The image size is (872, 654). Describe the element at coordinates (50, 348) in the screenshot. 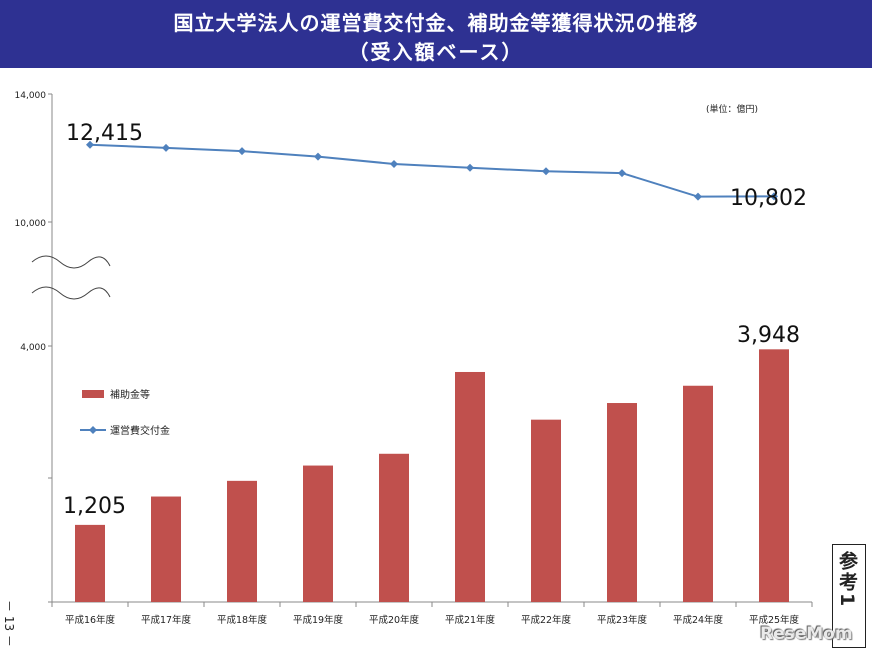

I see `y-tick-marks` at that location.